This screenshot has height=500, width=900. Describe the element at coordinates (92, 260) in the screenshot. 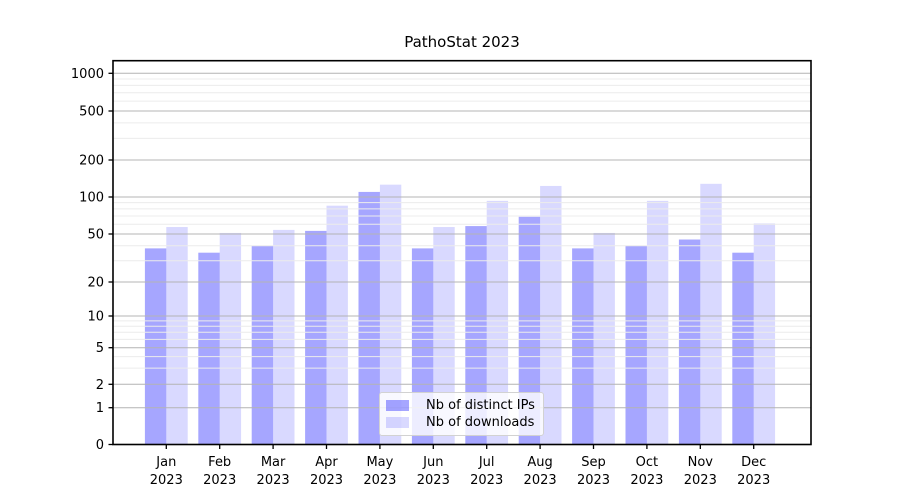

I see `y-axis: 0 1 2 5 10 20 50 100 200 500 1000` at that location.